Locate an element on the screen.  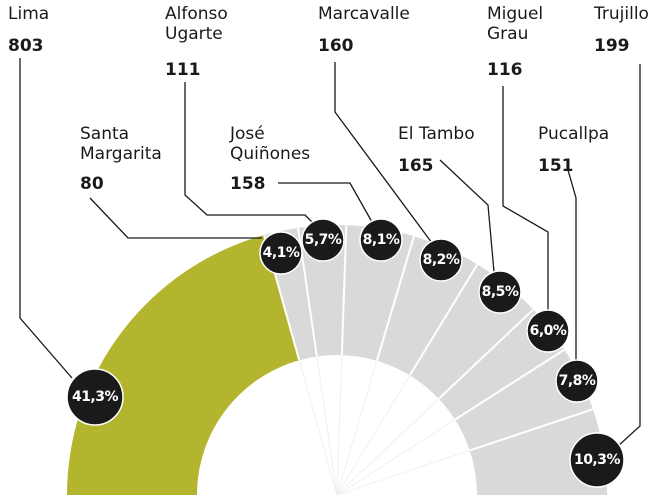
value-label: 8,1% is located at coordinates (381, 240).